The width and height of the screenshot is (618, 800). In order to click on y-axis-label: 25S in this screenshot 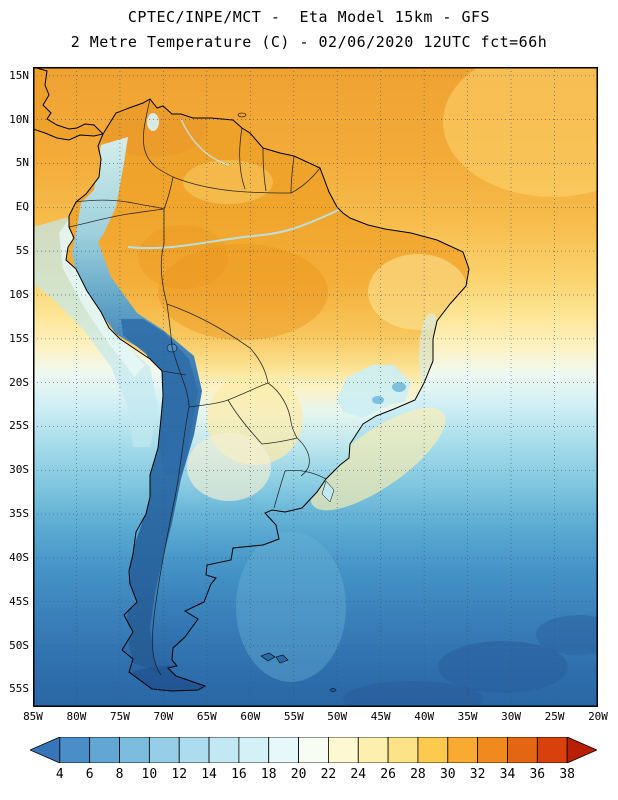, I will do `click(19, 426)`.